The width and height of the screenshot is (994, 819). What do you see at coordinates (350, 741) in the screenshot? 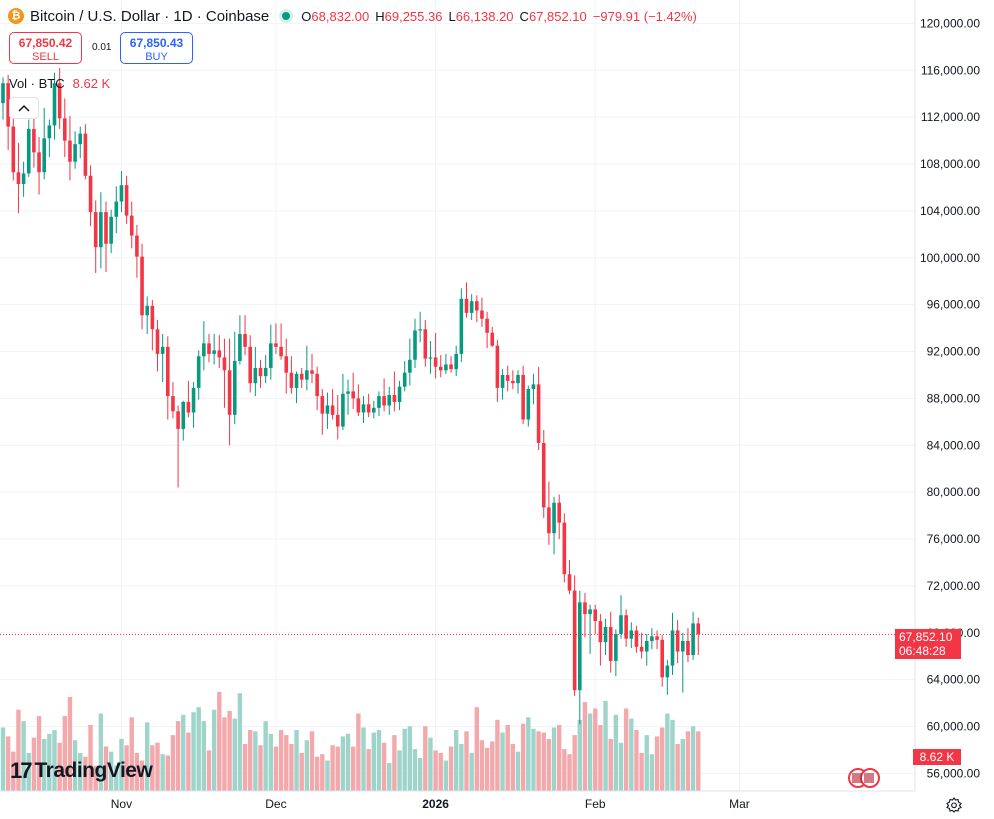
I see `volume-bars` at bounding box center [350, 741].